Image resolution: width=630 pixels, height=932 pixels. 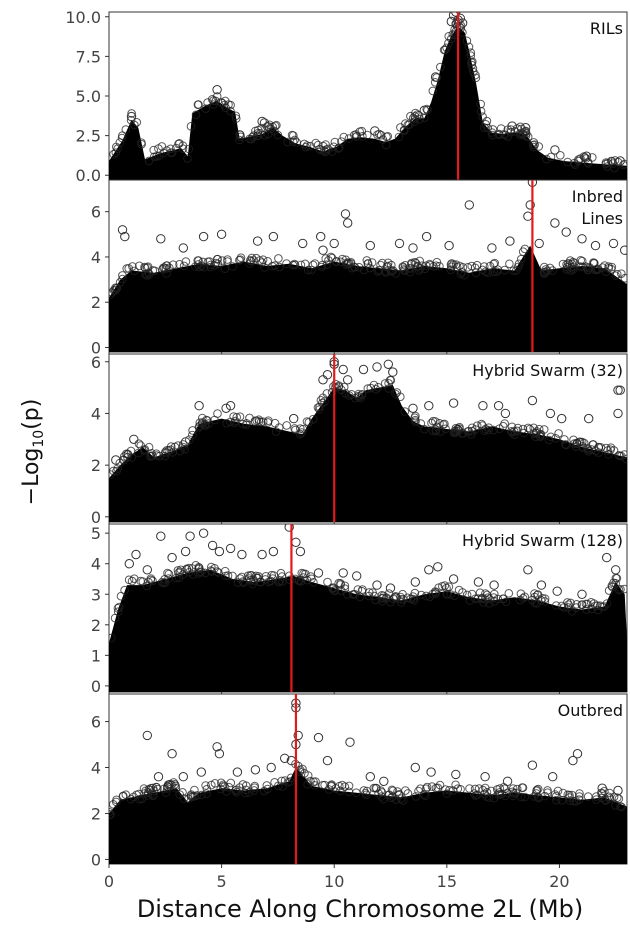 I want to click on y-tick-label: 4, so click(x=96, y=564).